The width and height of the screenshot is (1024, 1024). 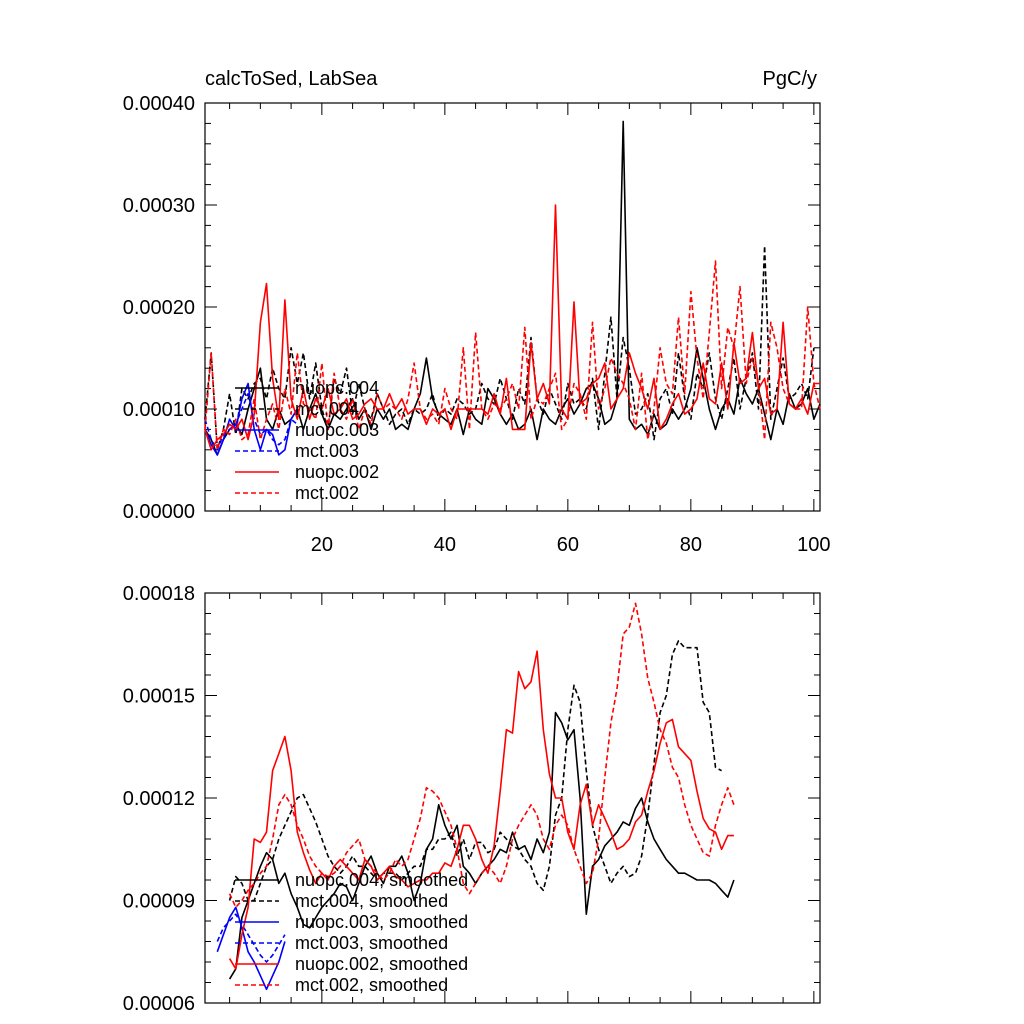 I want to click on y-tick-label: 0.00015, so click(x=159, y=697).